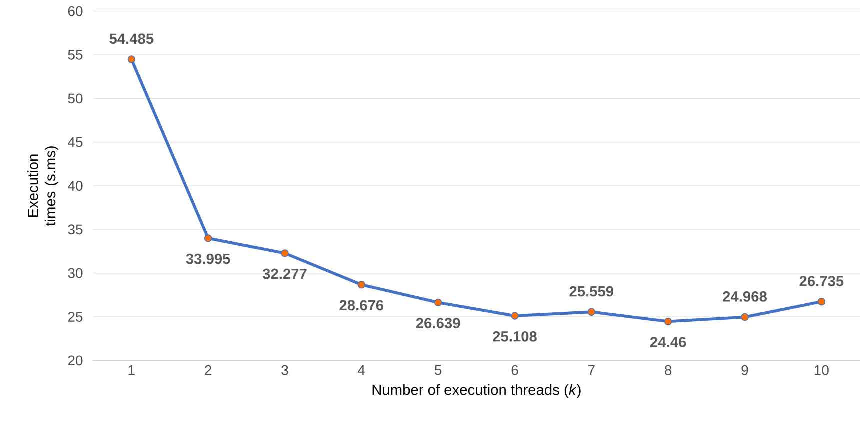 The height and width of the screenshot is (430, 868). Describe the element at coordinates (591, 370) in the screenshot. I see `x-tick-label: 7` at that location.